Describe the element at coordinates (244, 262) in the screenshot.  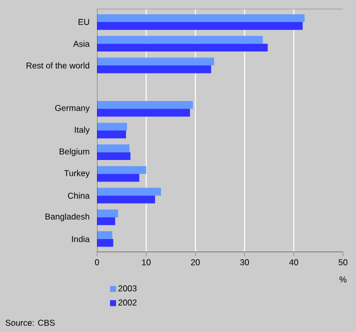
I see `x-tick-label: 30` at that location.